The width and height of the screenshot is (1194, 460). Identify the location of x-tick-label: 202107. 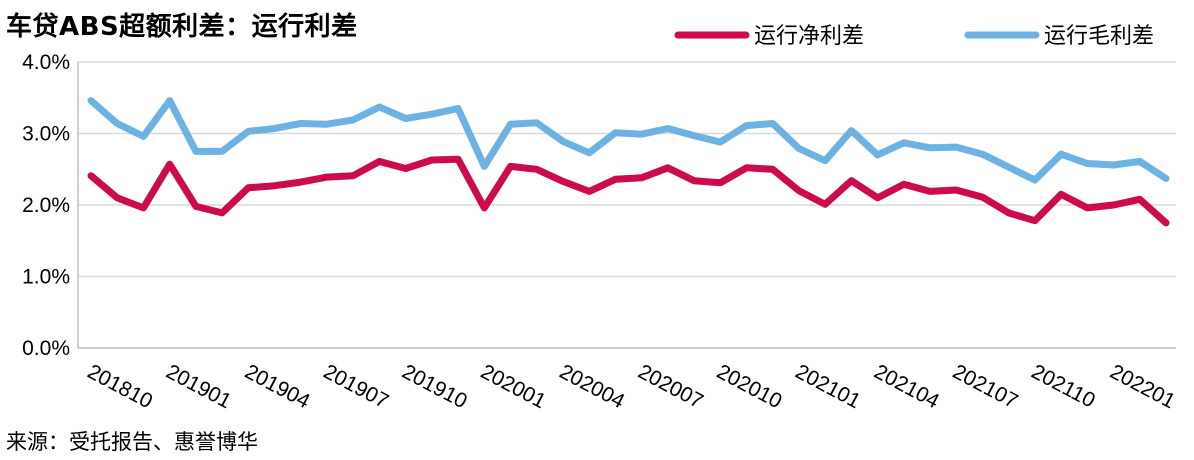
(985, 386).